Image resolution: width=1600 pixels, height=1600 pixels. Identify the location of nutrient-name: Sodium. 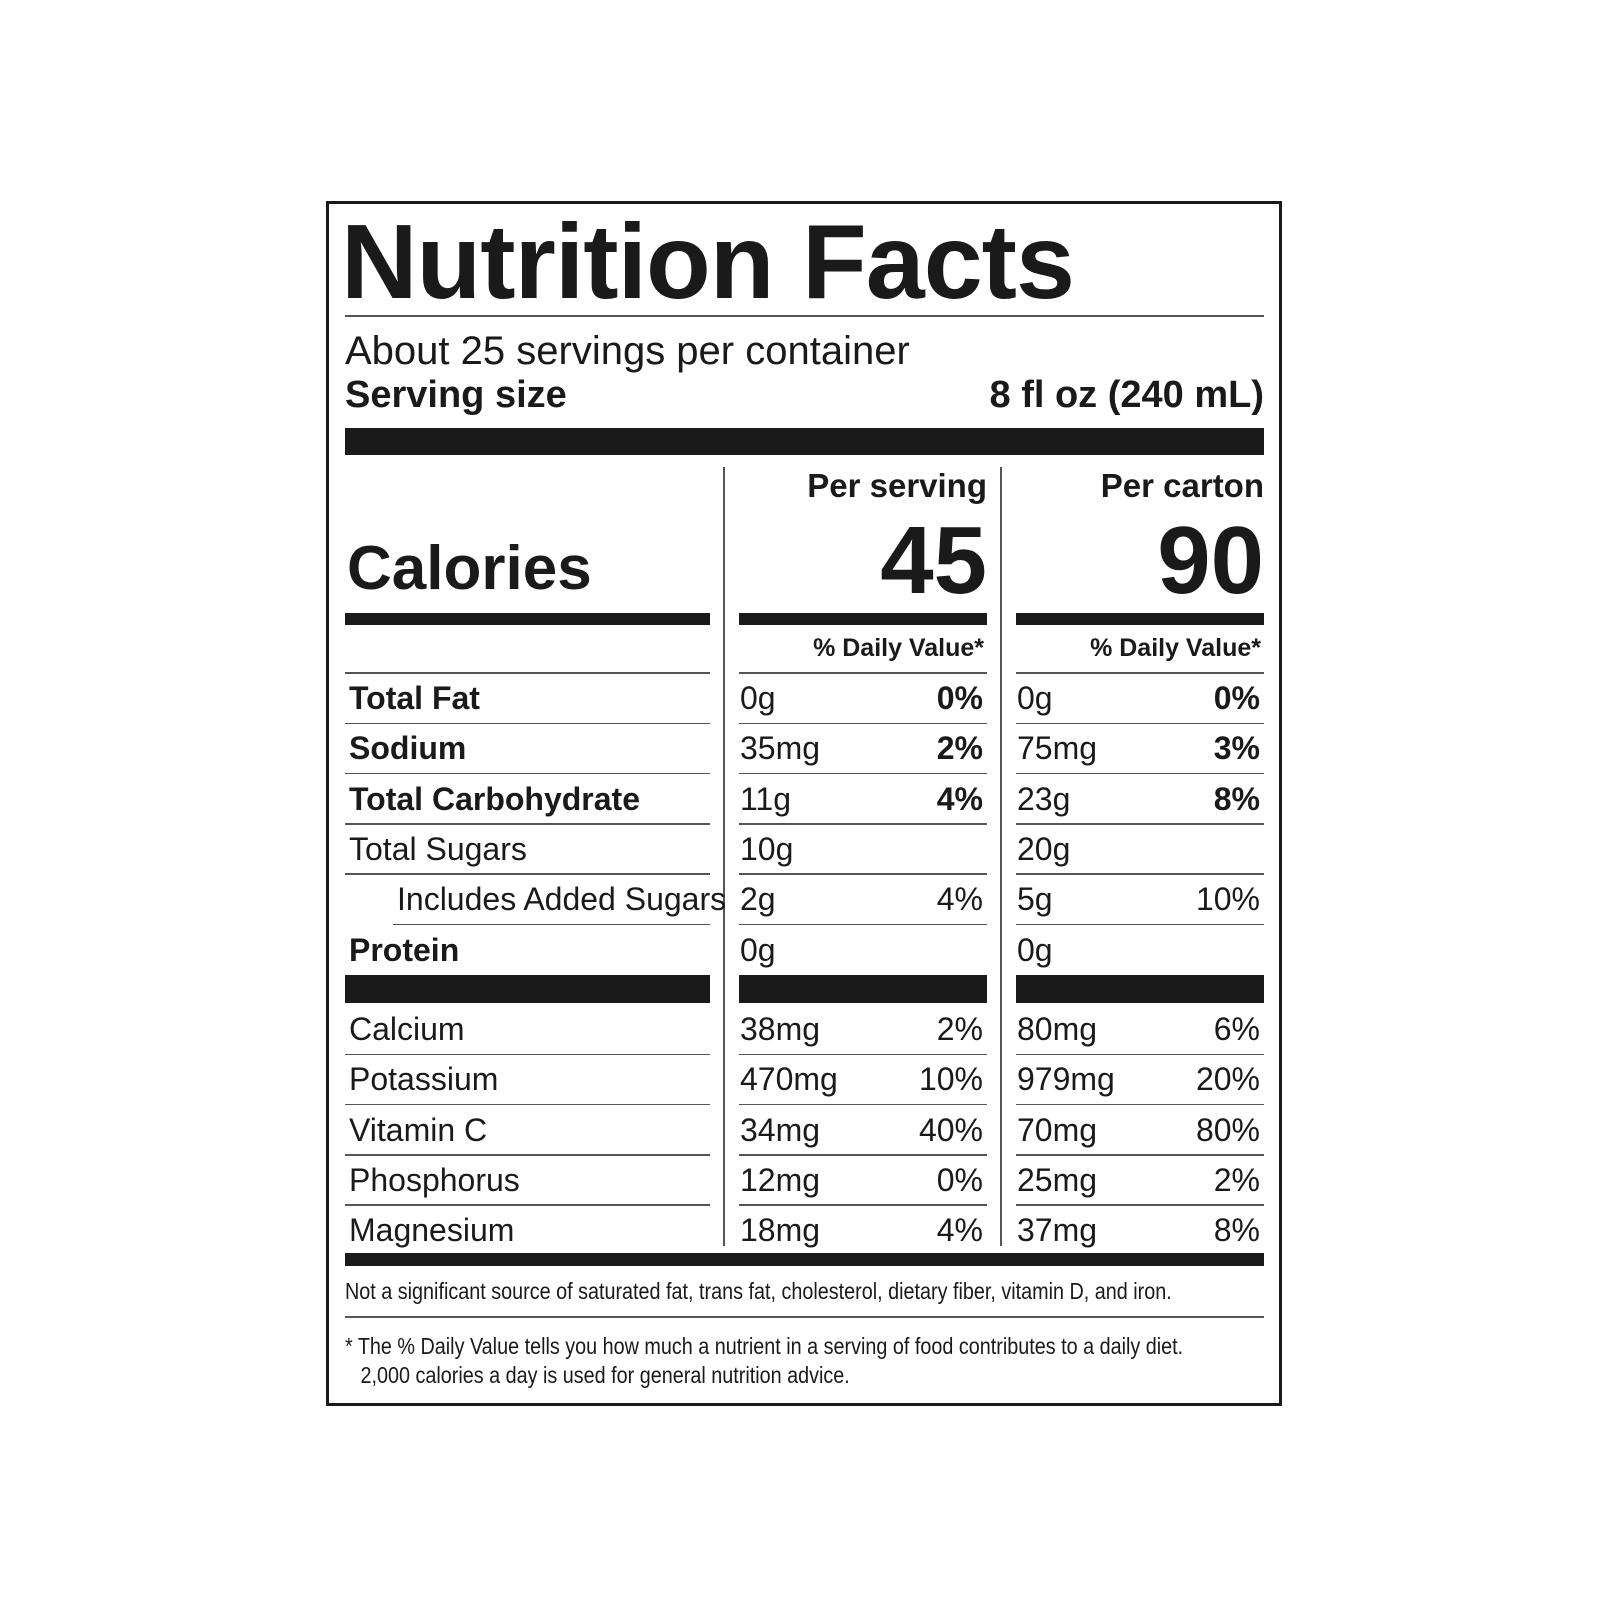
(408, 748).